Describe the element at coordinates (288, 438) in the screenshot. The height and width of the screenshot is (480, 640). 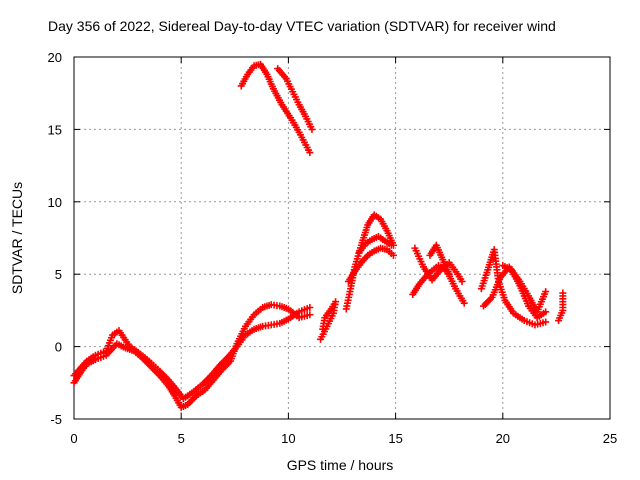
I see `x-tick-label: 10` at that location.